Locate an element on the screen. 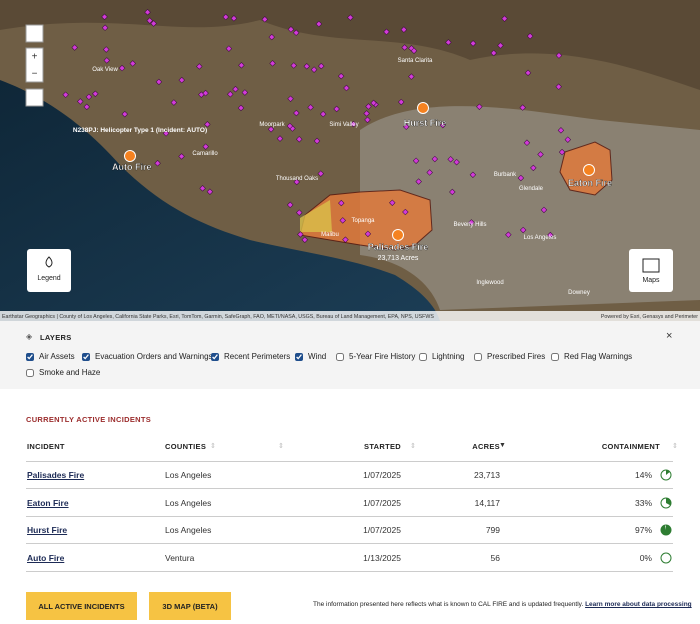 Image resolution: width=700 pixels, height=624 pixels. containment-ring is located at coordinates (666, 557).